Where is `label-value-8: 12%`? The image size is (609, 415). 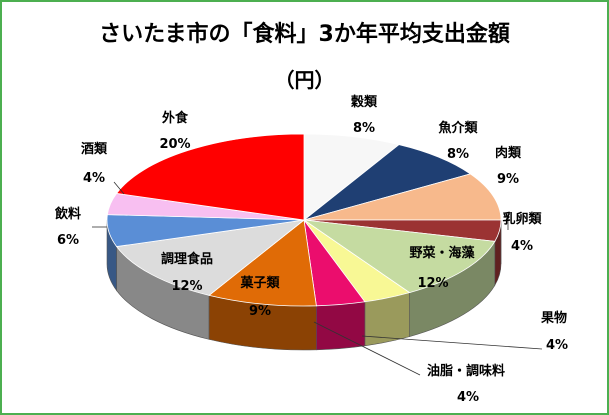 label-value-8: 12% is located at coordinates (186, 286).